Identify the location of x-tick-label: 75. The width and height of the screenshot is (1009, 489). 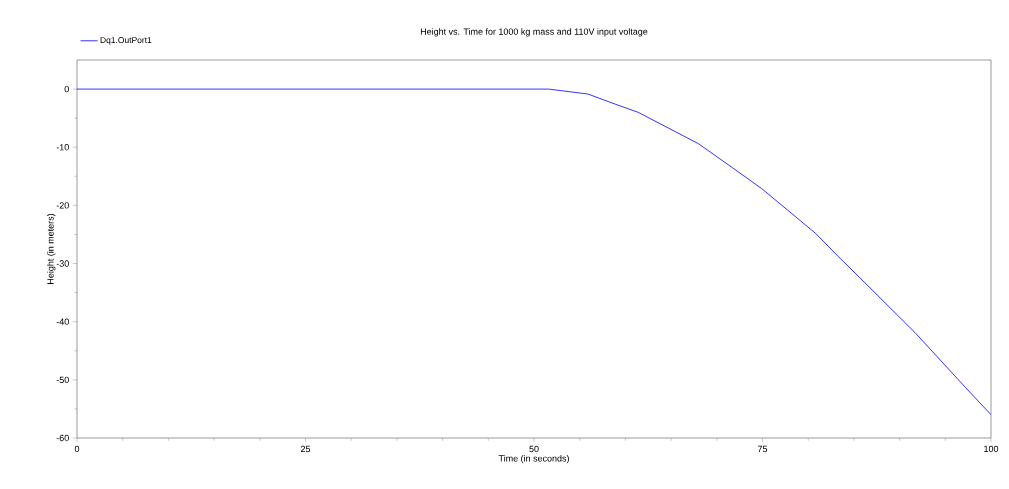
(762, 449).